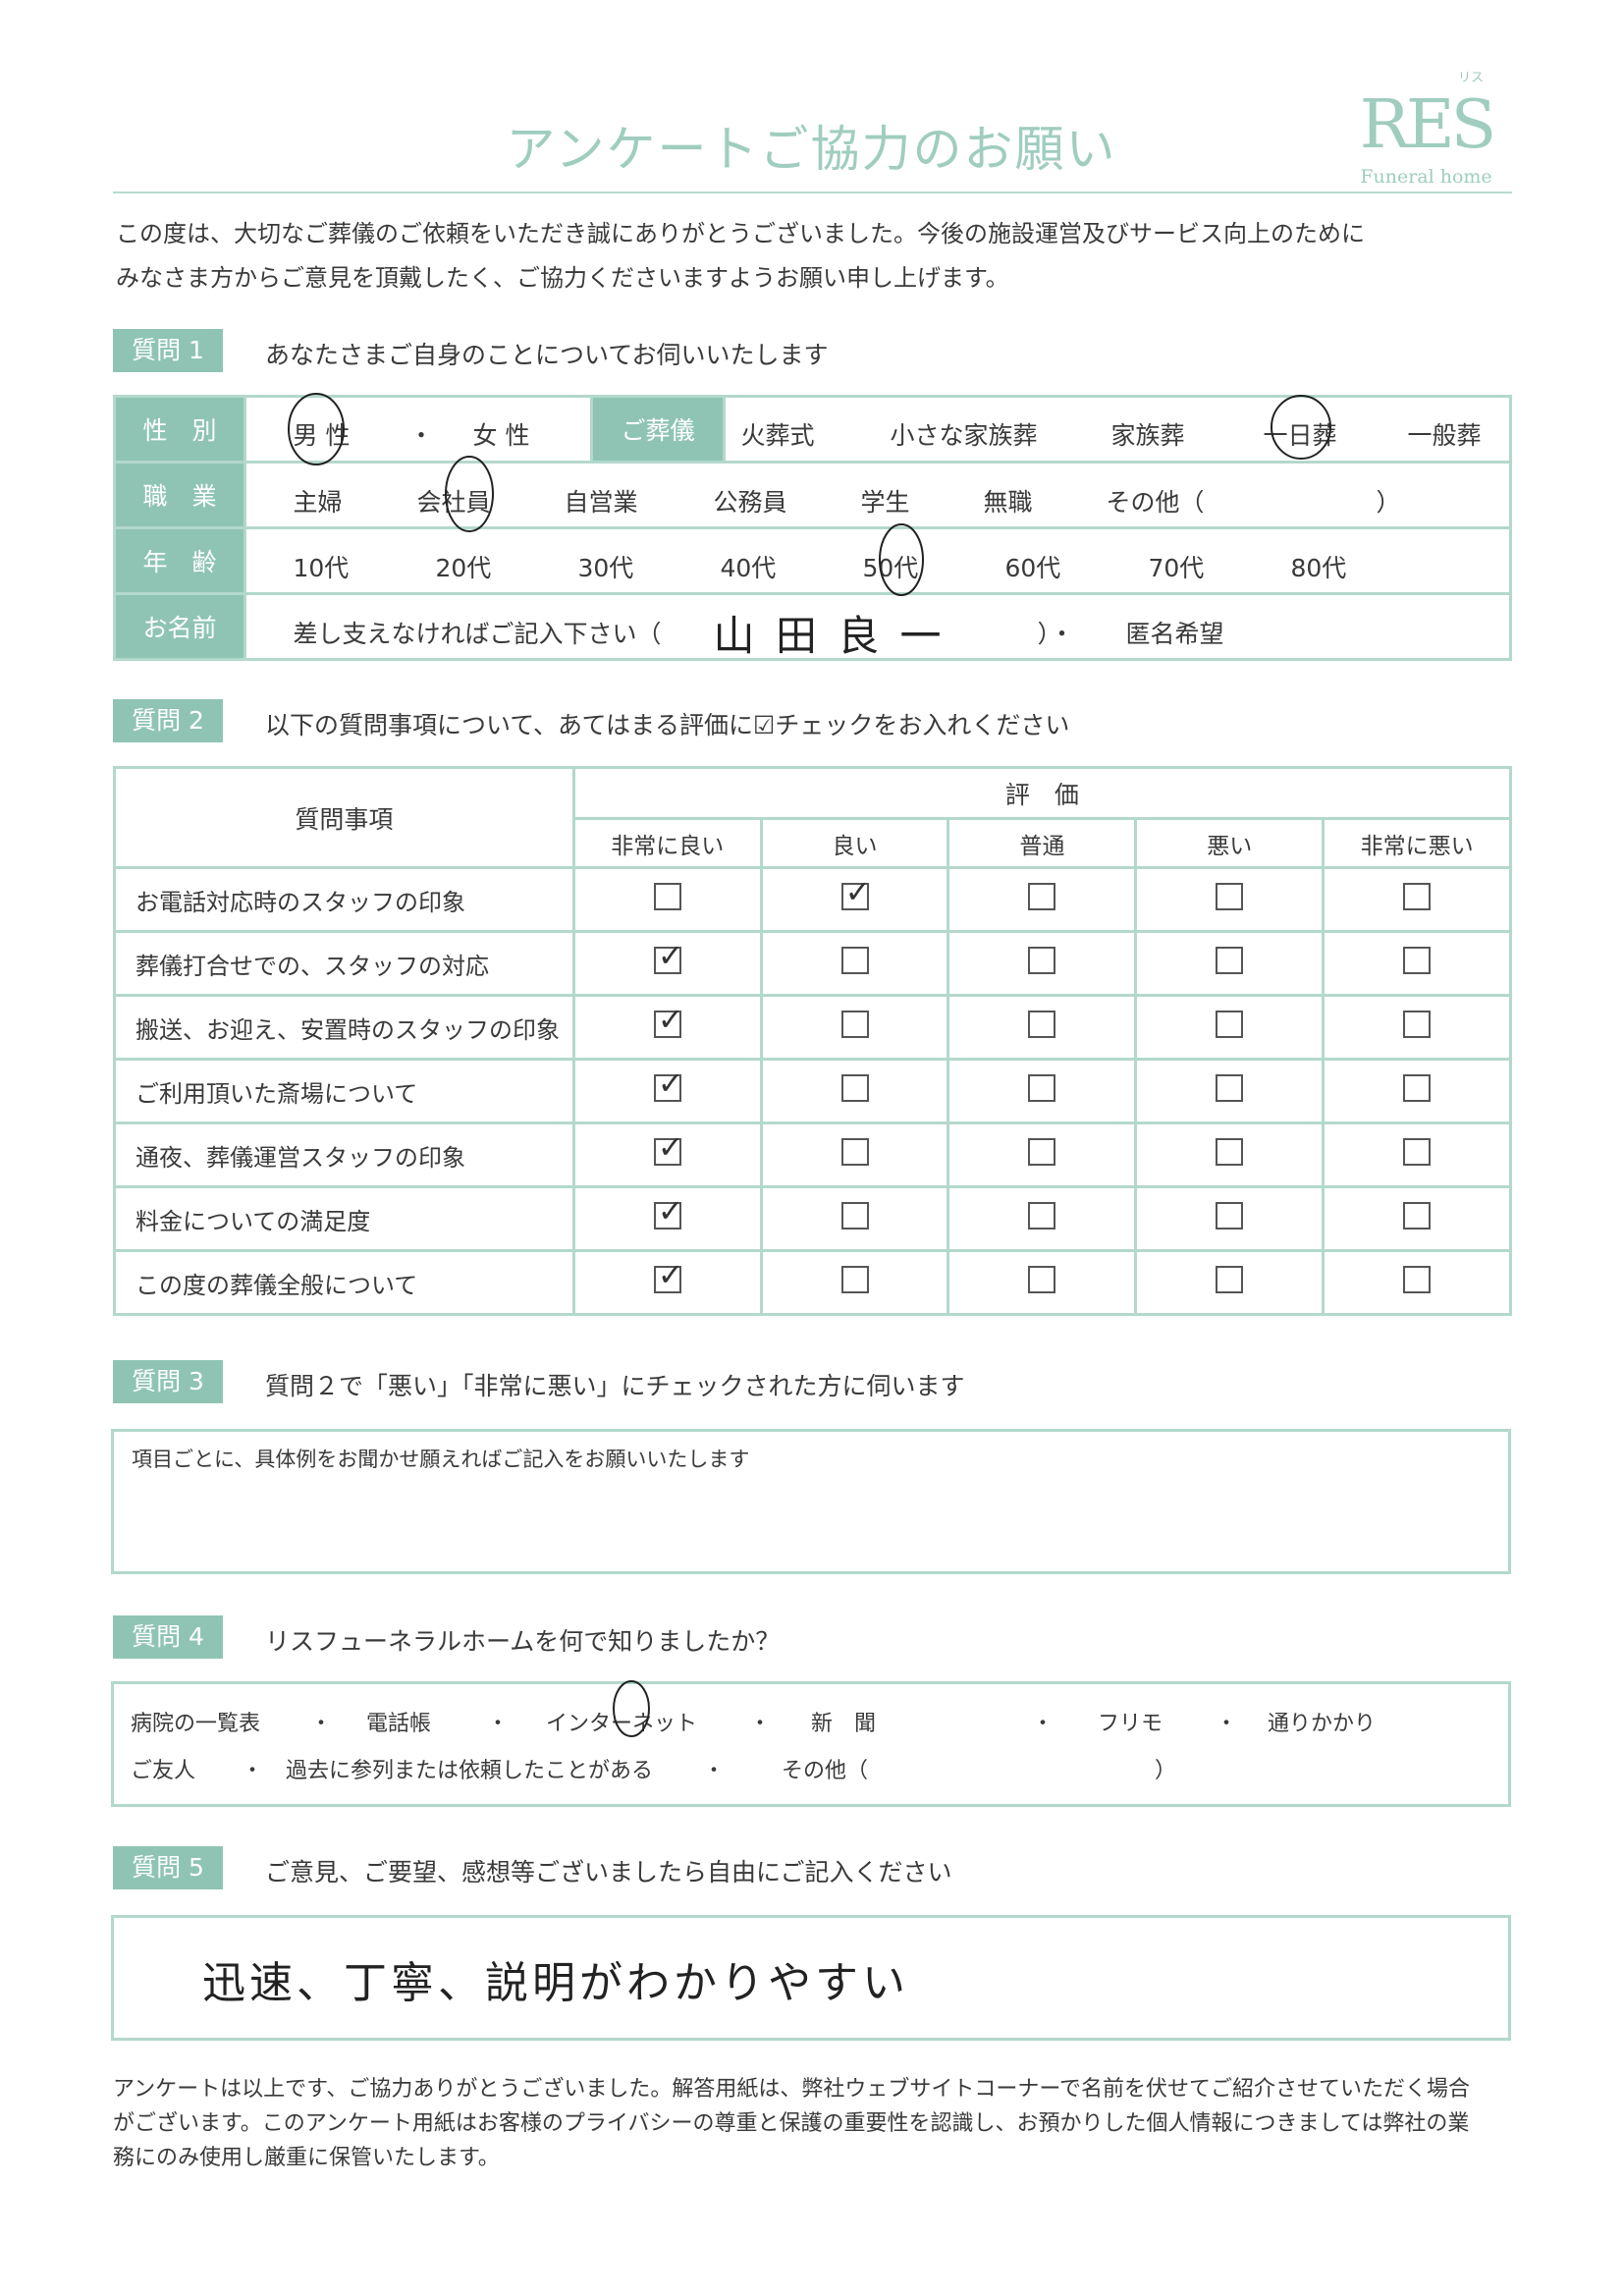 This screenshot has width=1623, height=2296. I want to click on q5-answer-box: 迅速、丁寧、説明がわかりやすい, so click(811, 1978).